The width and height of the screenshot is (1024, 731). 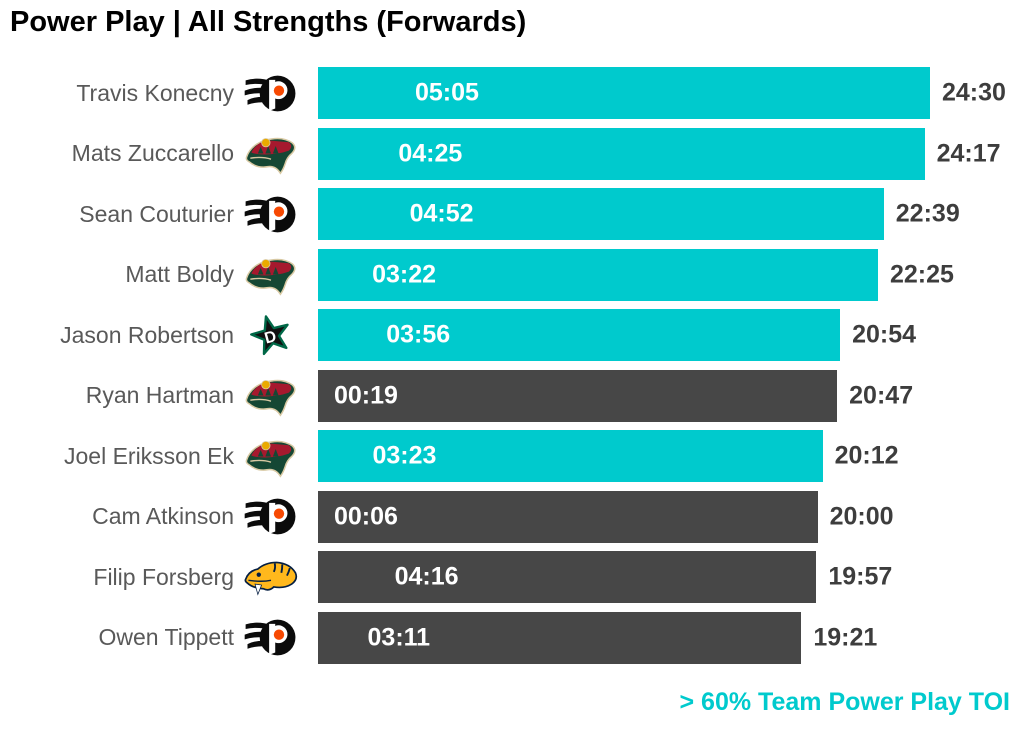 I want to click on toi-bar-area: 03:11 19:21, so click(x=671, y=637).